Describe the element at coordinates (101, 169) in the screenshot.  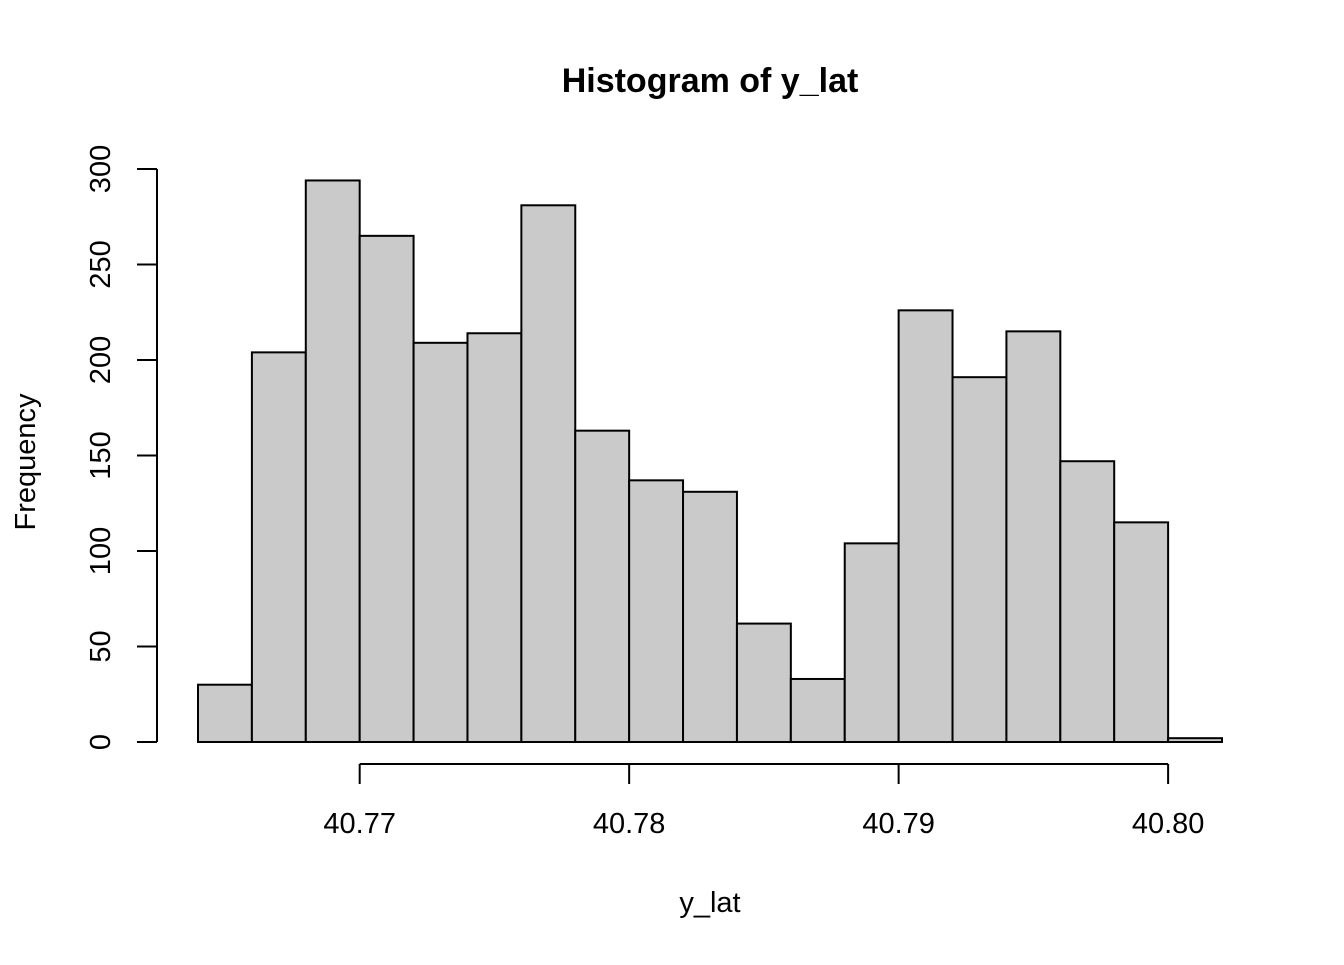
I see `y-tick-label: 300` at that location.